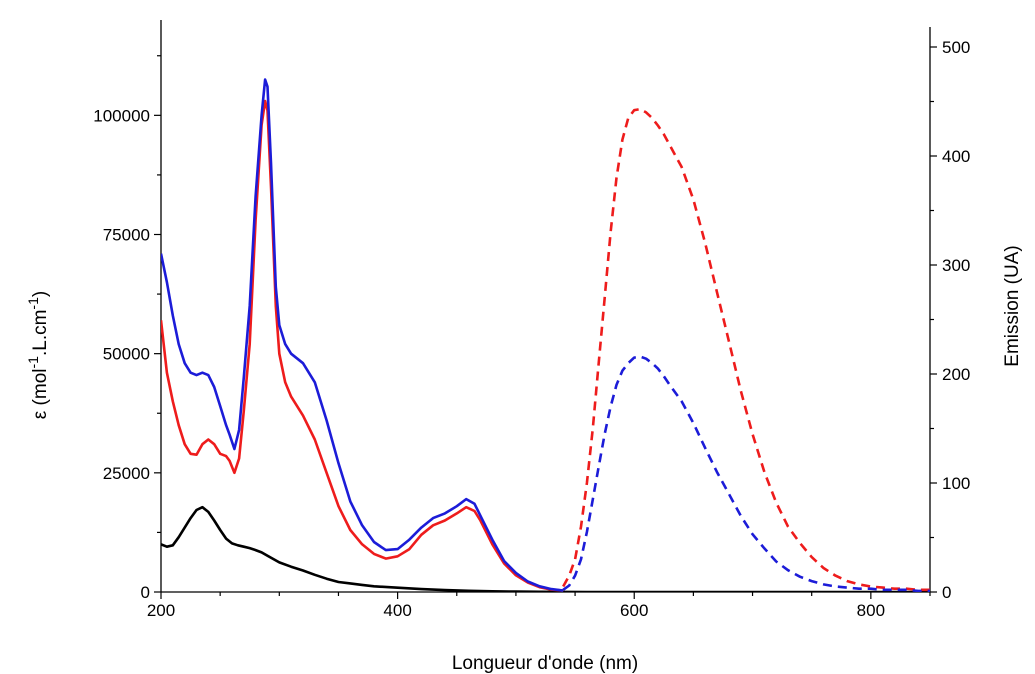 Image resolution: width=1035 pixels, height=674 pixels. I want to click on y-right-tick-label: 200, so click(956, 374).